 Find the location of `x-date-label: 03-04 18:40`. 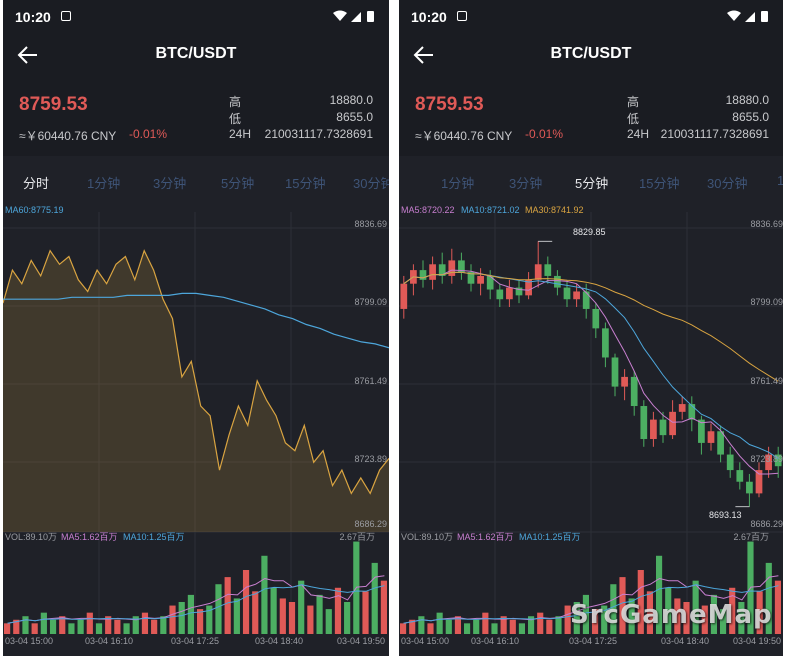

x-date-label: 03-04 18:40 is located at coordinates (279, 641).